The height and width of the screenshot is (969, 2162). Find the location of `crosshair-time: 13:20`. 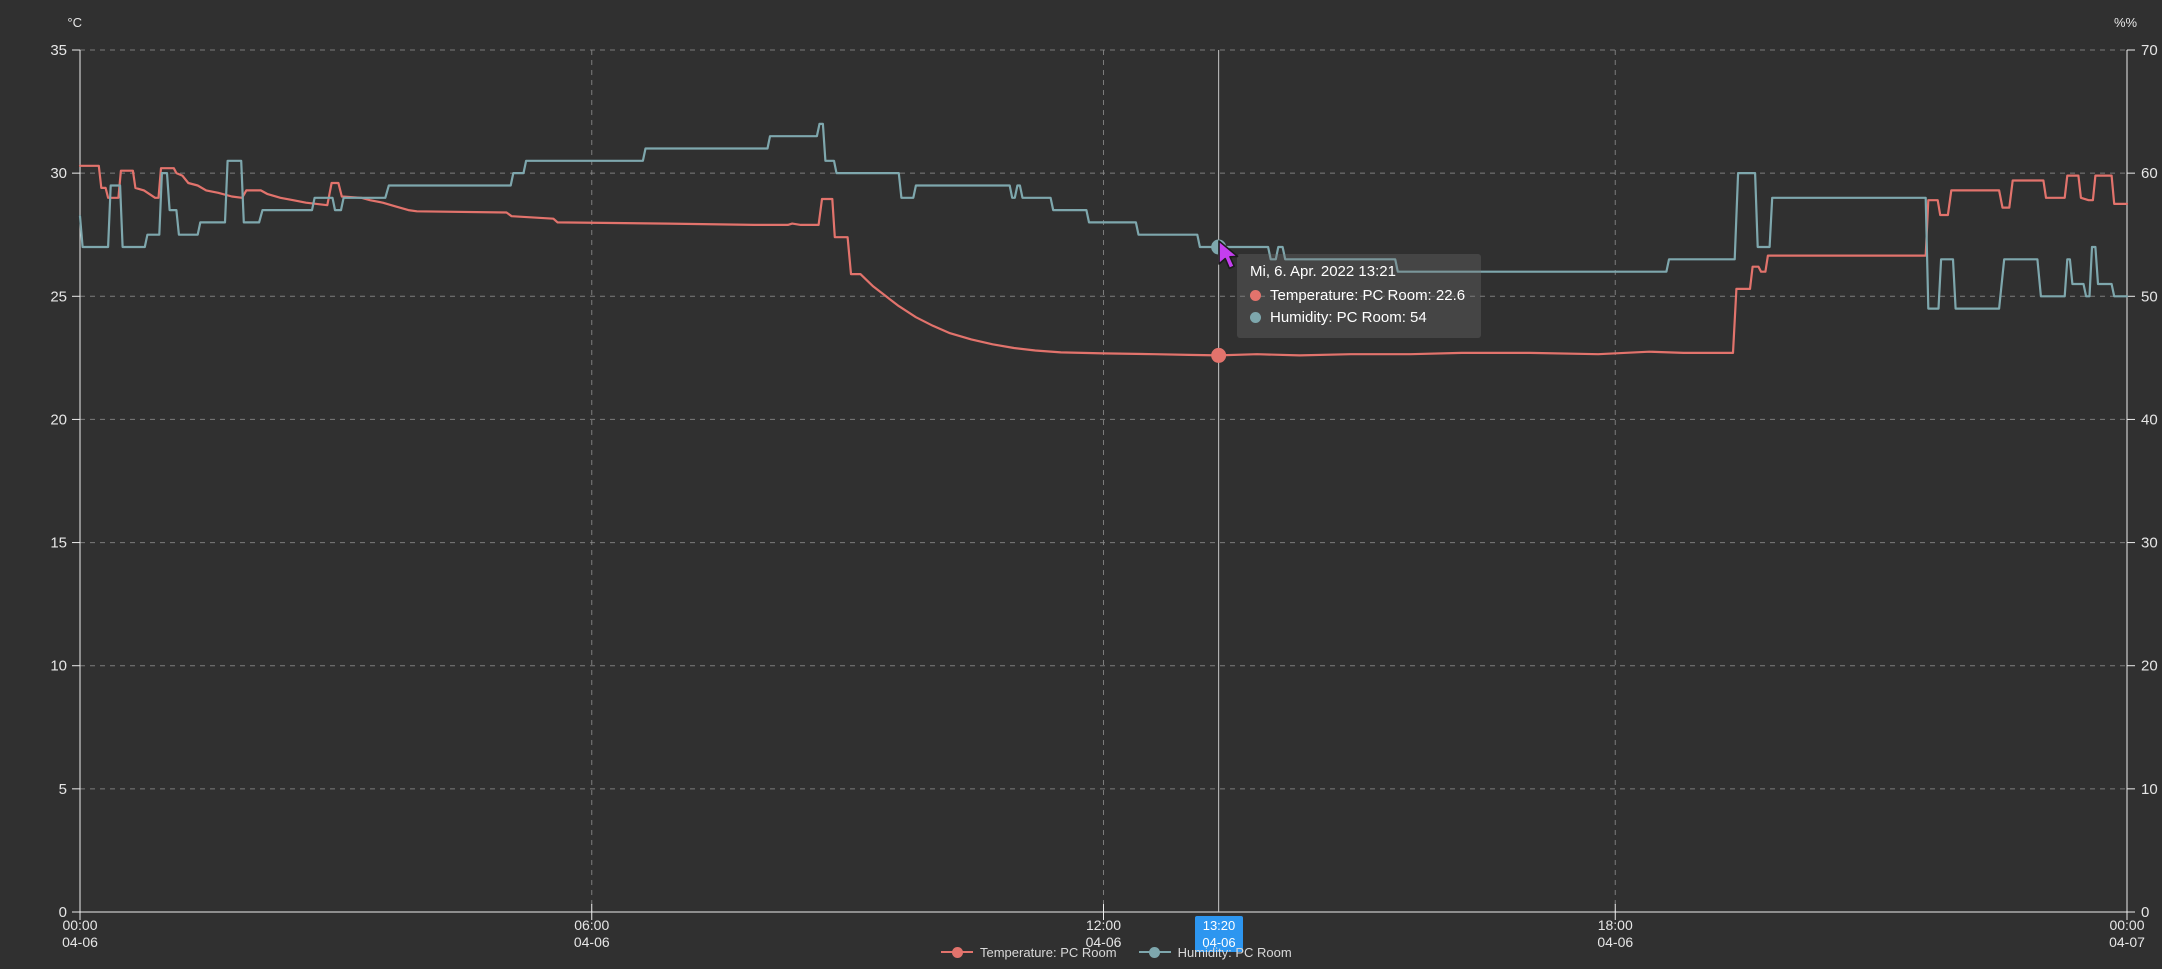

crosshair-time: 13:20 is located at coordinates (1219, 925).